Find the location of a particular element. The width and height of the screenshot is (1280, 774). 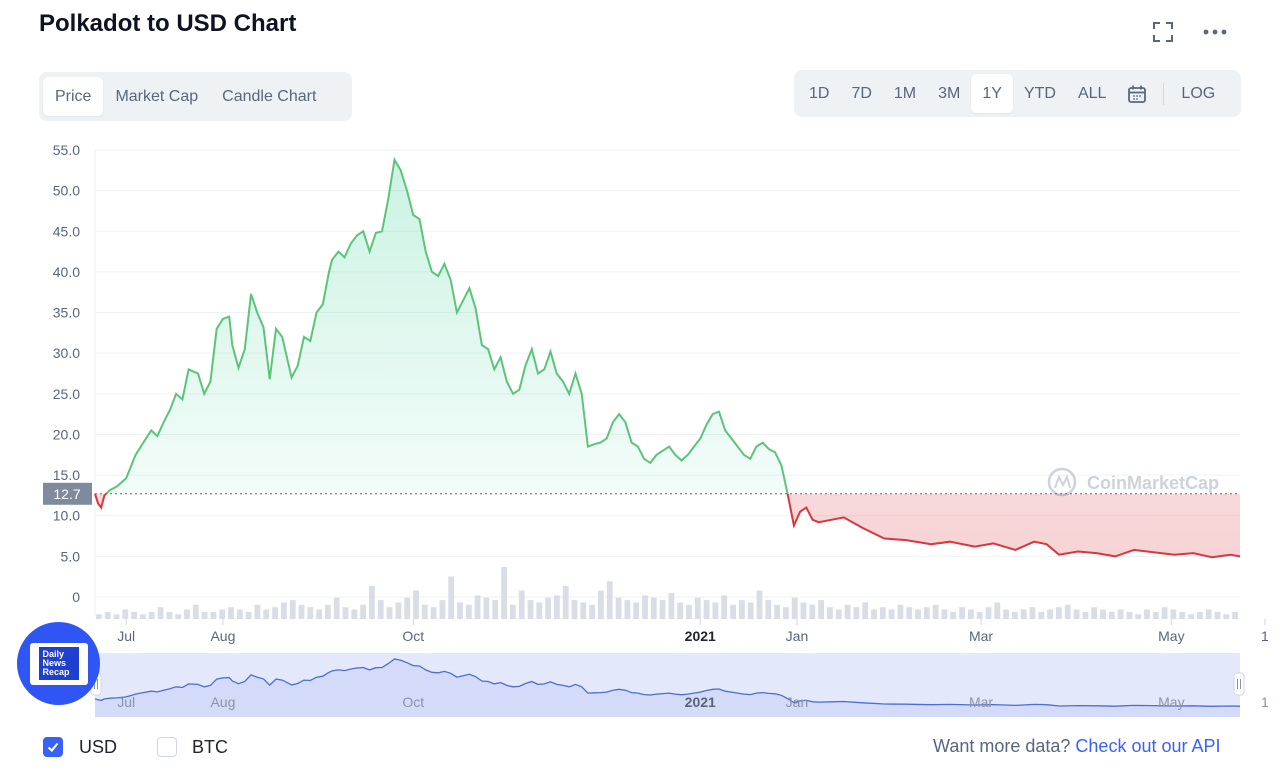

range-navigator: Jul Aug Oct 2021 Jan Mar May 1 is located at coordinates (679, 685).